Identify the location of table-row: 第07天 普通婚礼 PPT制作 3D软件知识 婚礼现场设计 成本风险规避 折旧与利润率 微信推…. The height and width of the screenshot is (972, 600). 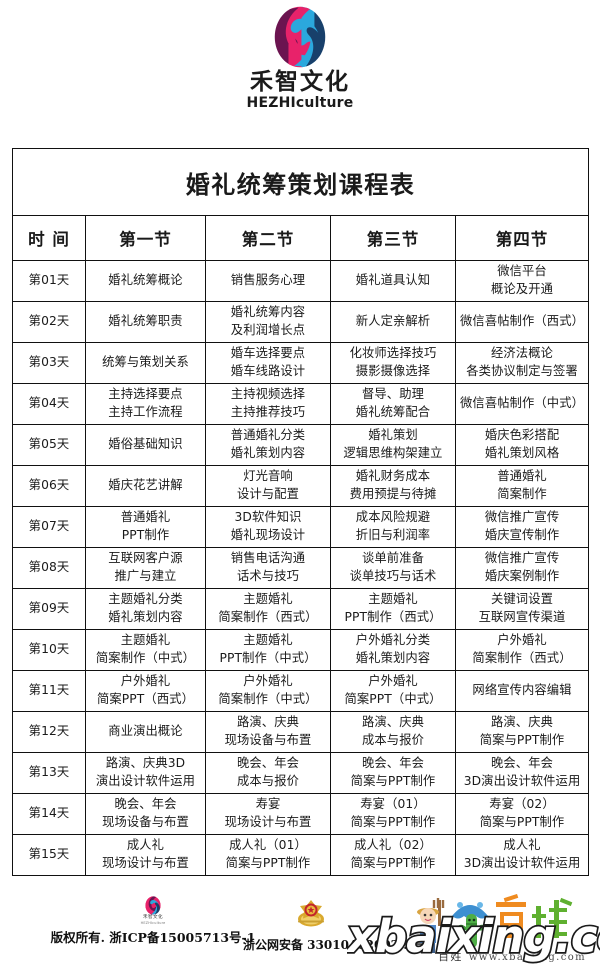
(301, 527).